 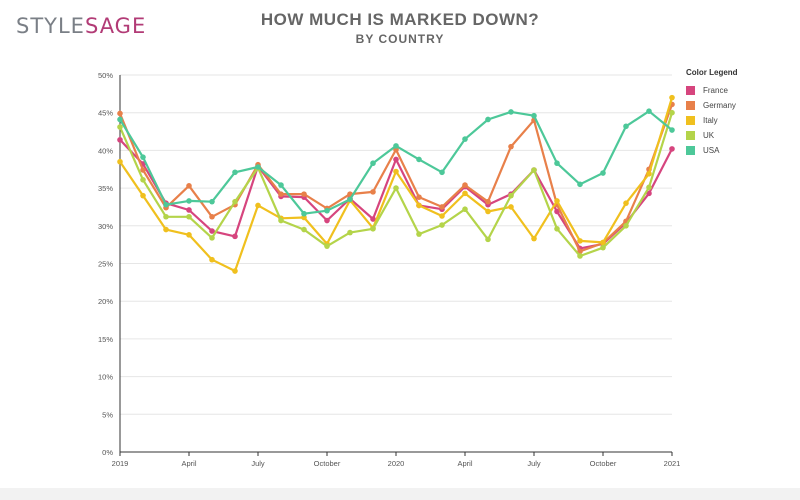 What do you see at coordinates (690, 105) in the screenshot?
I see `legend-swatch` at bounding box center [690, 105].